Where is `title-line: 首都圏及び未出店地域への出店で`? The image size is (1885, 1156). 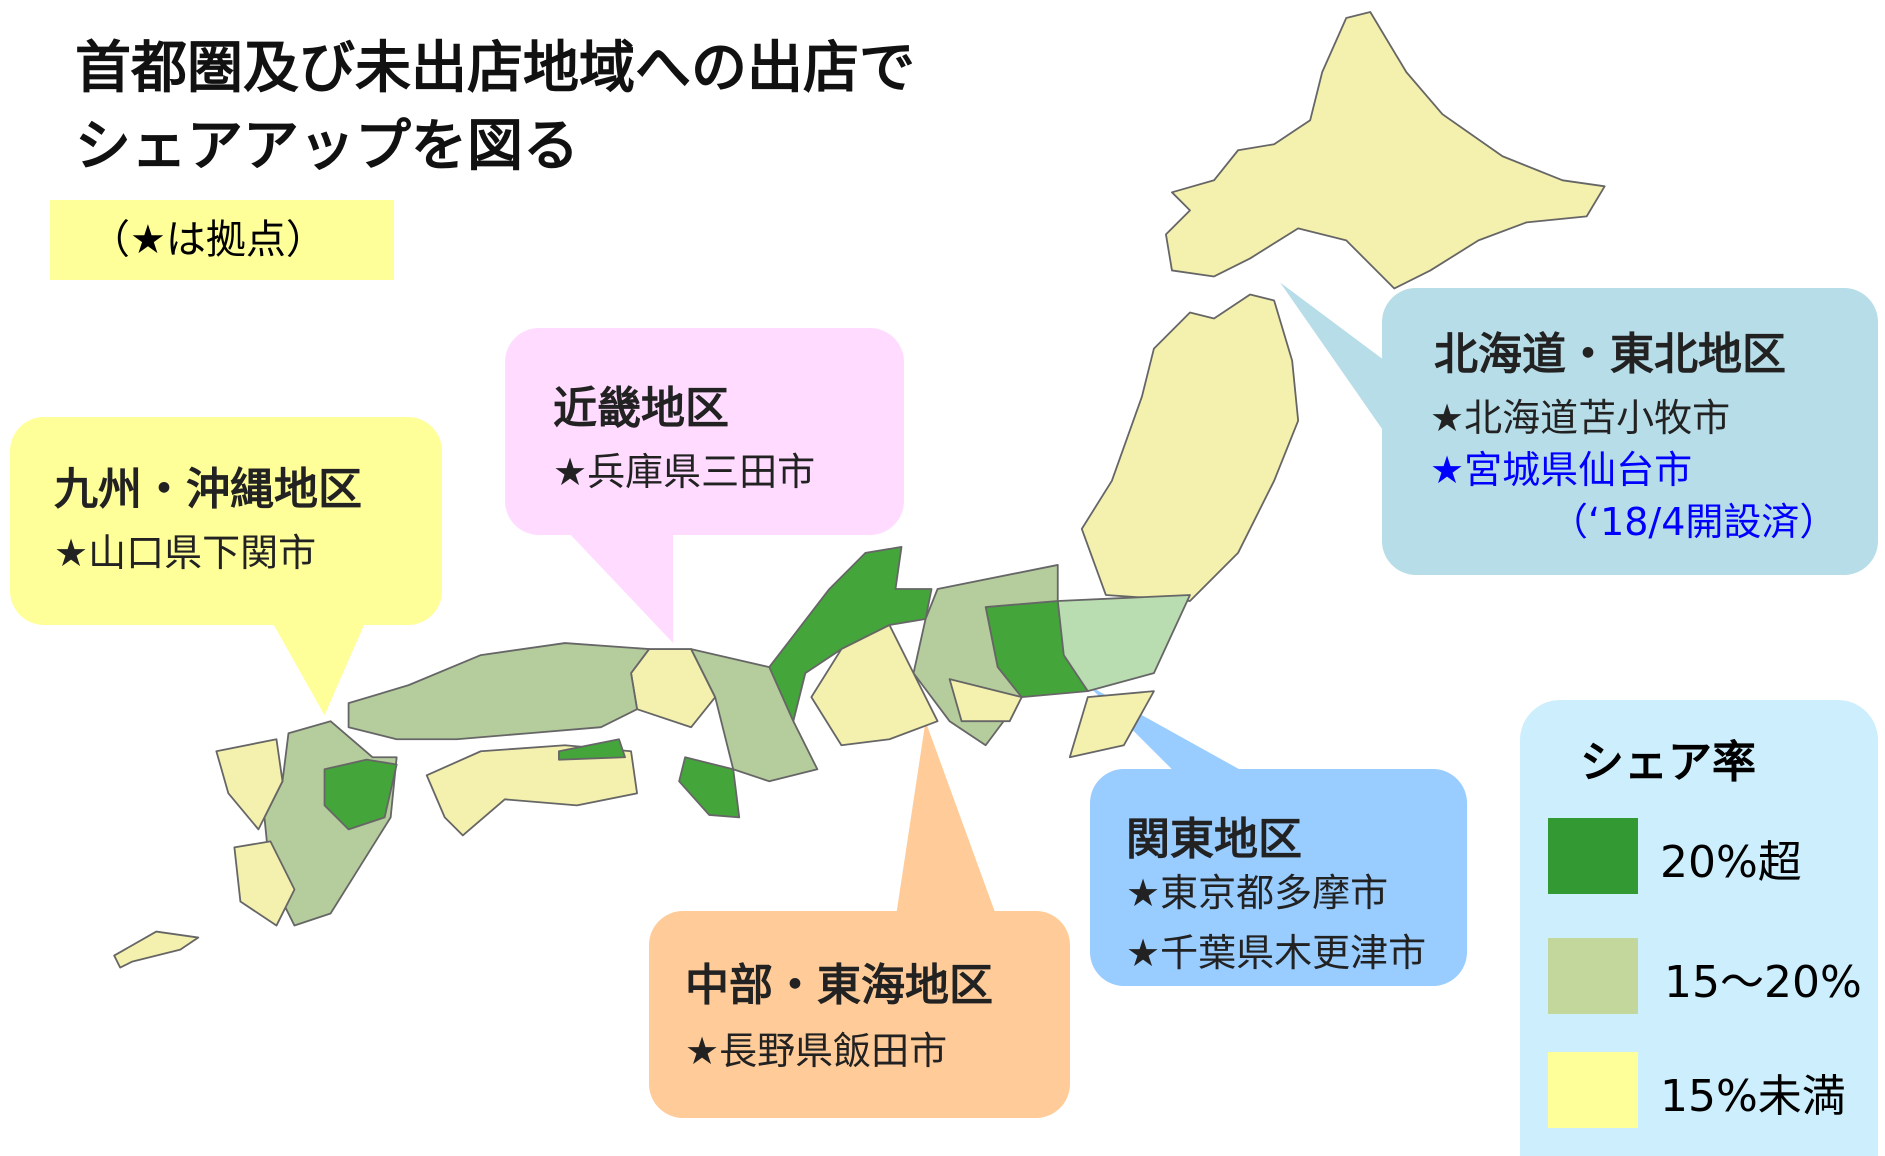
title-line: 首都圏及び未出店地域への出店で is located at coordinates (495, 68).